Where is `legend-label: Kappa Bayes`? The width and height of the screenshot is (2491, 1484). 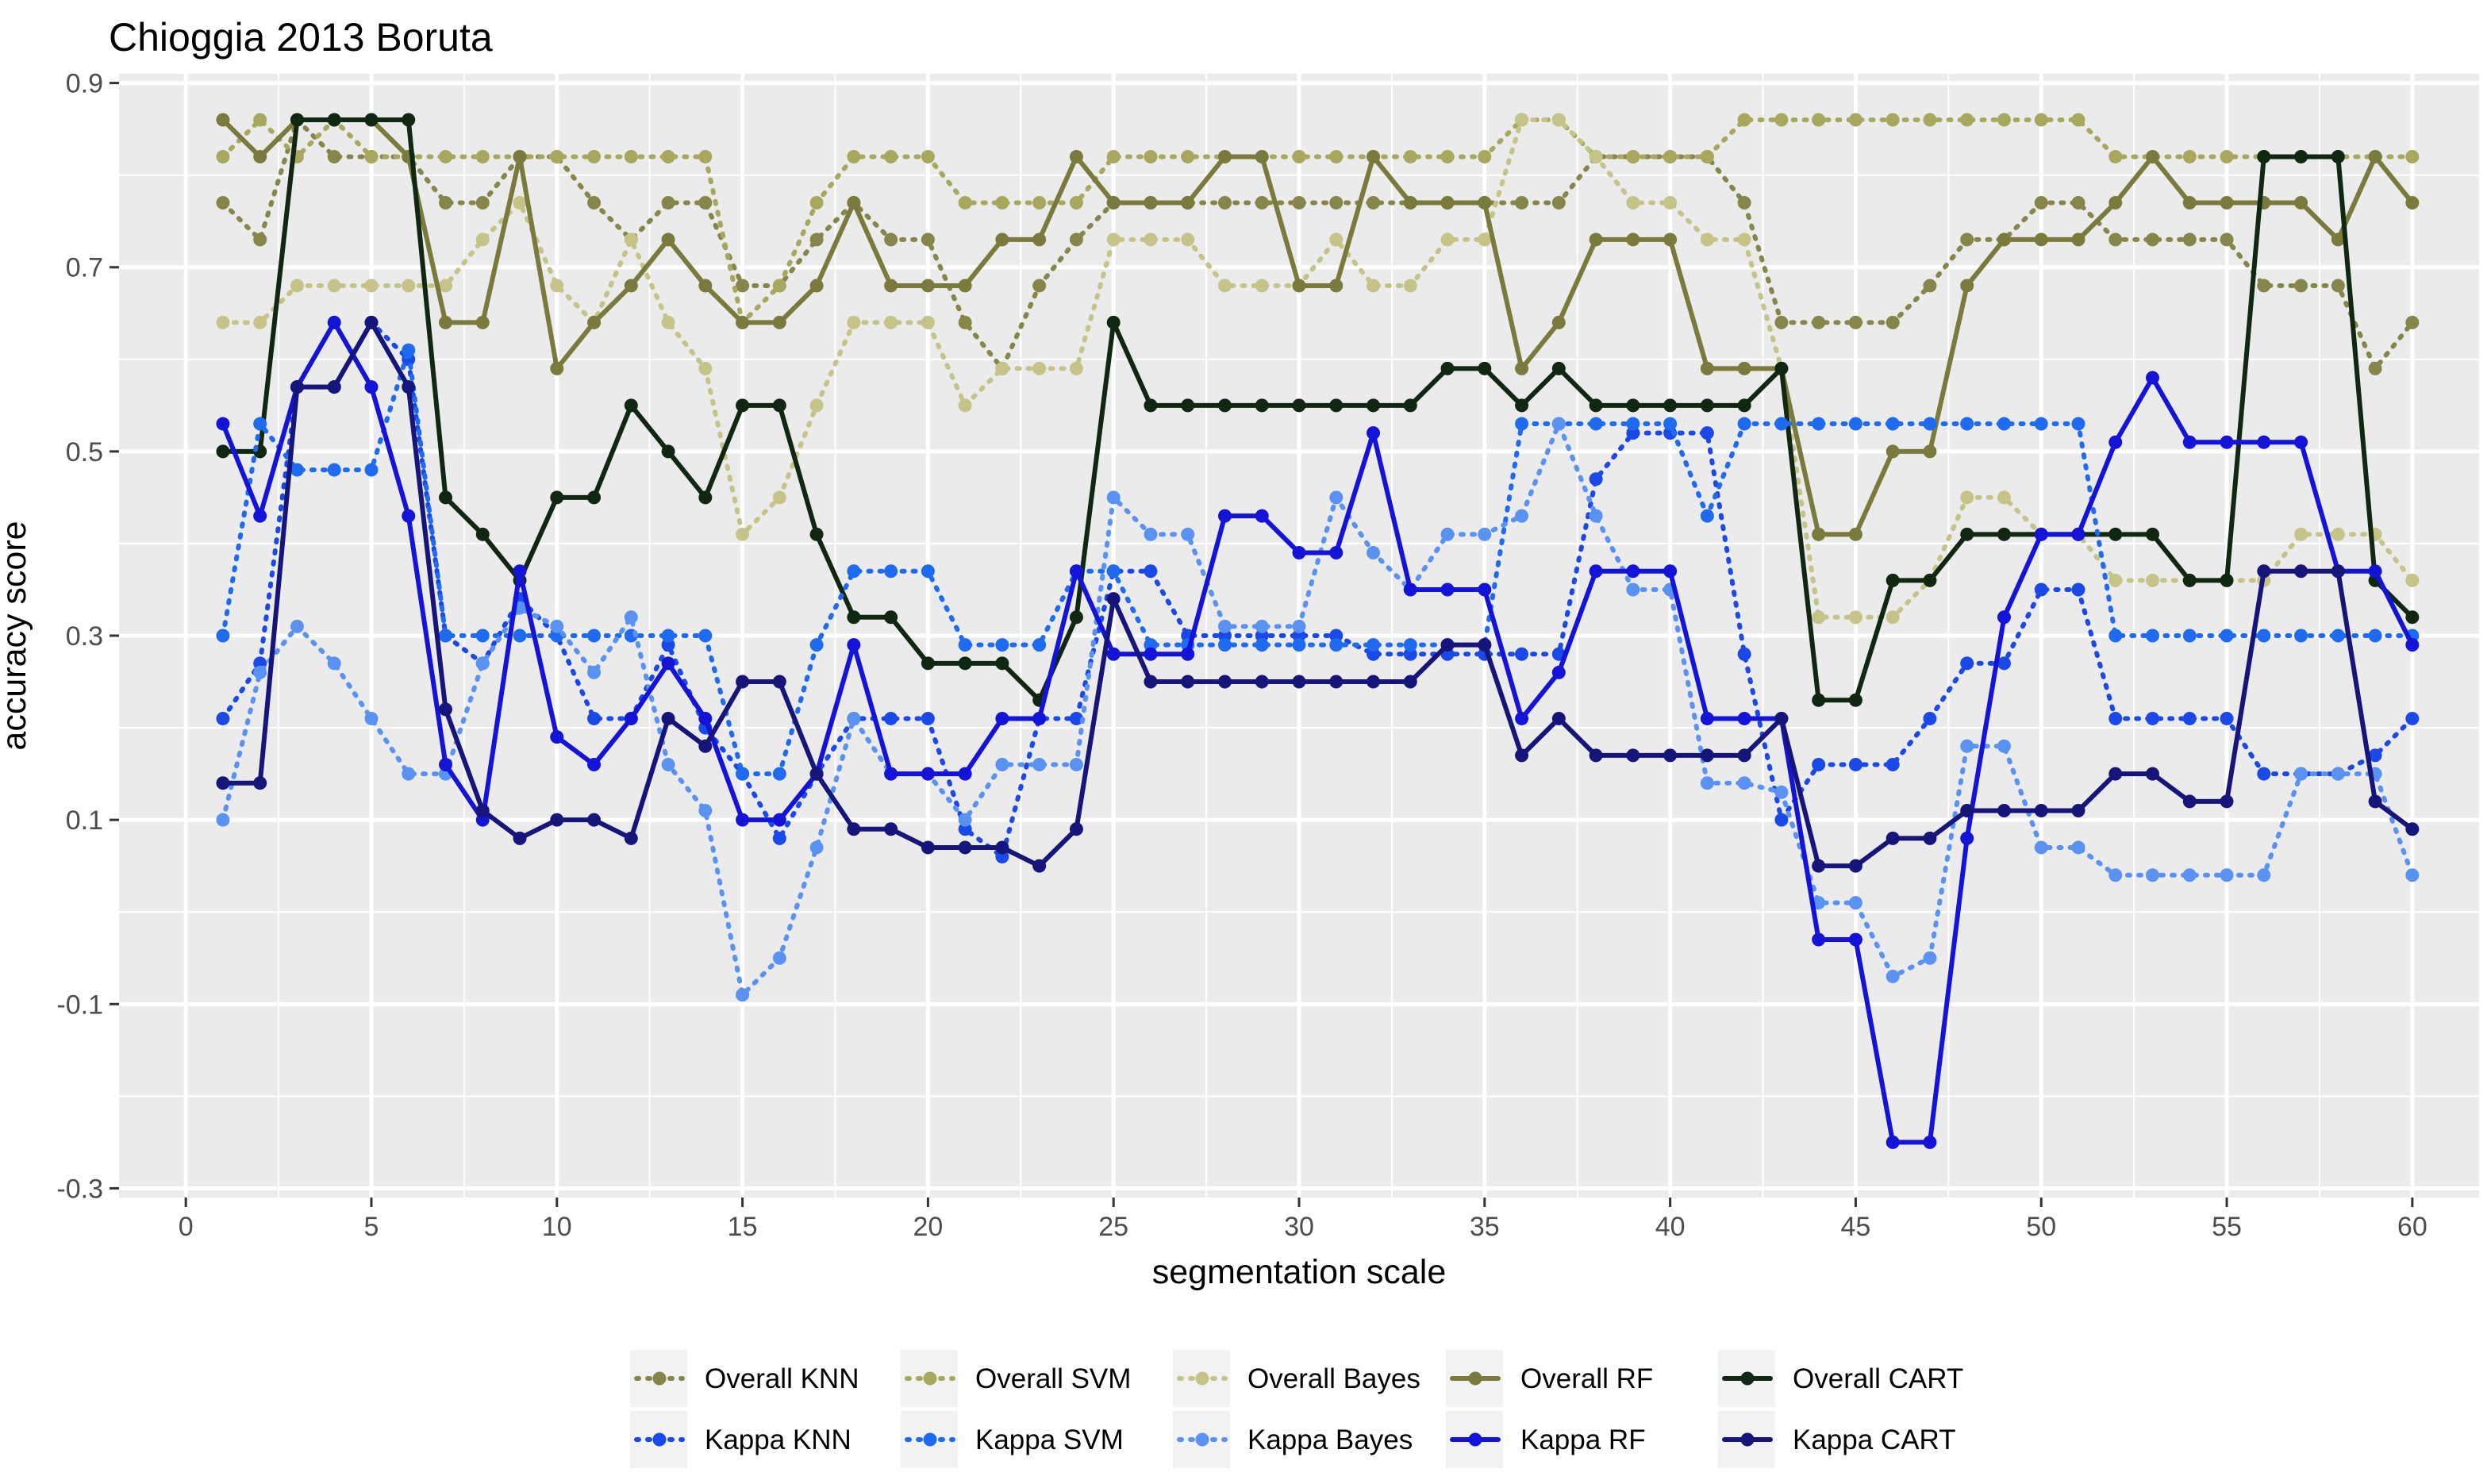
legend-label: Kappa Bayes is located at coordinates (1330, 1439).